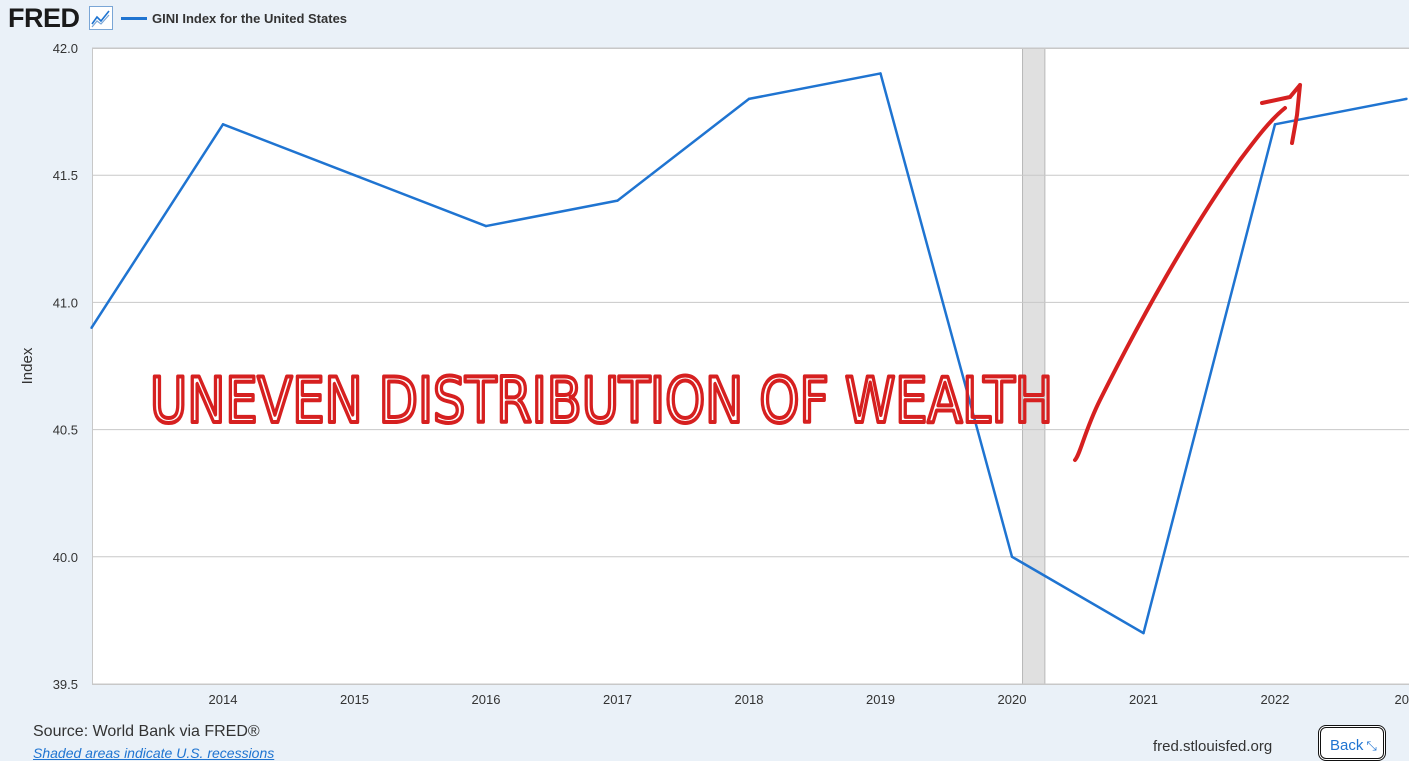 The image size is (1409, 761). Describe the element at coordinates (354, 699) in the screenshot. I see `x-tick-label: 2015` at that location.